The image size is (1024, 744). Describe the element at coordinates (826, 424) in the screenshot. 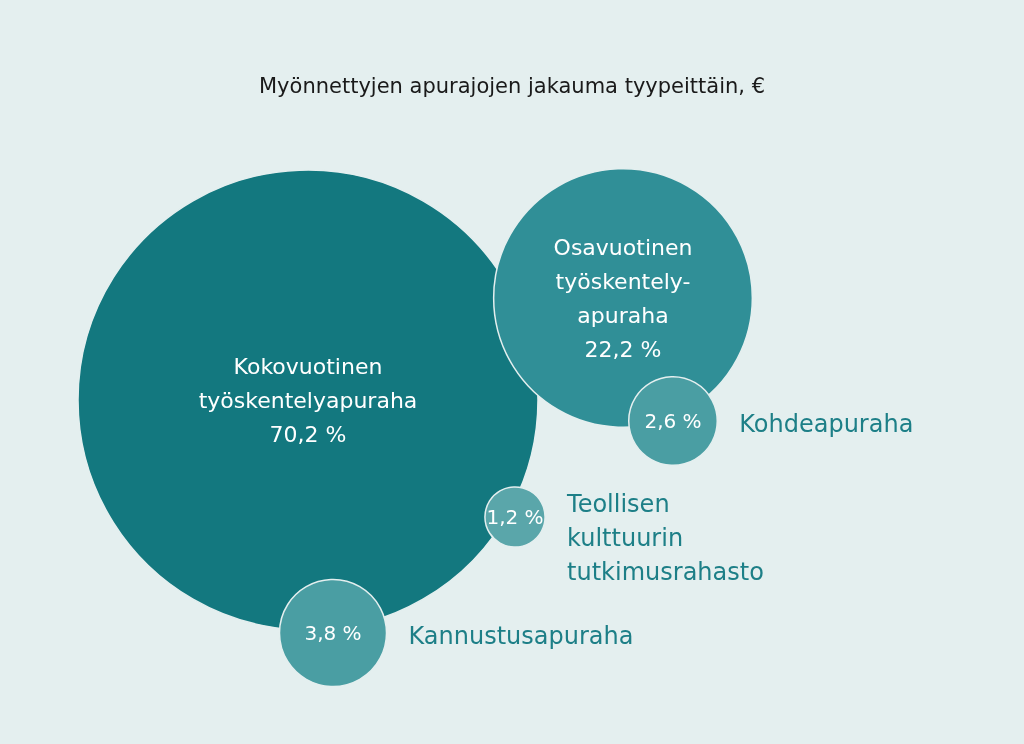

I see `category-label: Kohdeapuraha` at that location.